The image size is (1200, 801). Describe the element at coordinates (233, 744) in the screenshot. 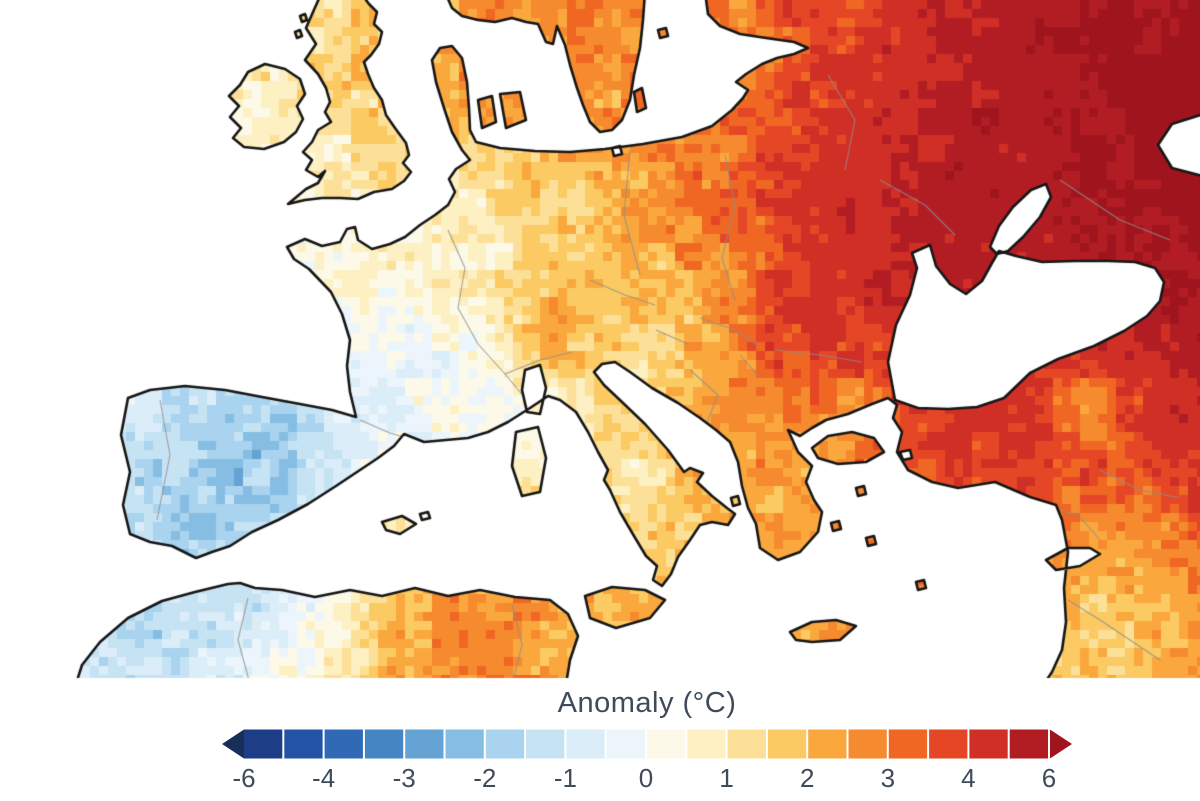

I see `colorbar-under-arrow` at that location.